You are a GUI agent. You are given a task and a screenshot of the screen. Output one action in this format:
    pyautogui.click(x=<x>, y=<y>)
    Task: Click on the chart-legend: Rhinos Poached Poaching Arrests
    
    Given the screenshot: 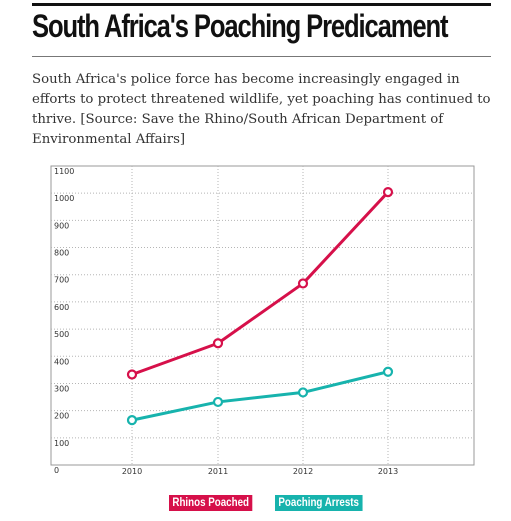 What is the action you would take?
    pyautogui.click(x=273, y=503)
    